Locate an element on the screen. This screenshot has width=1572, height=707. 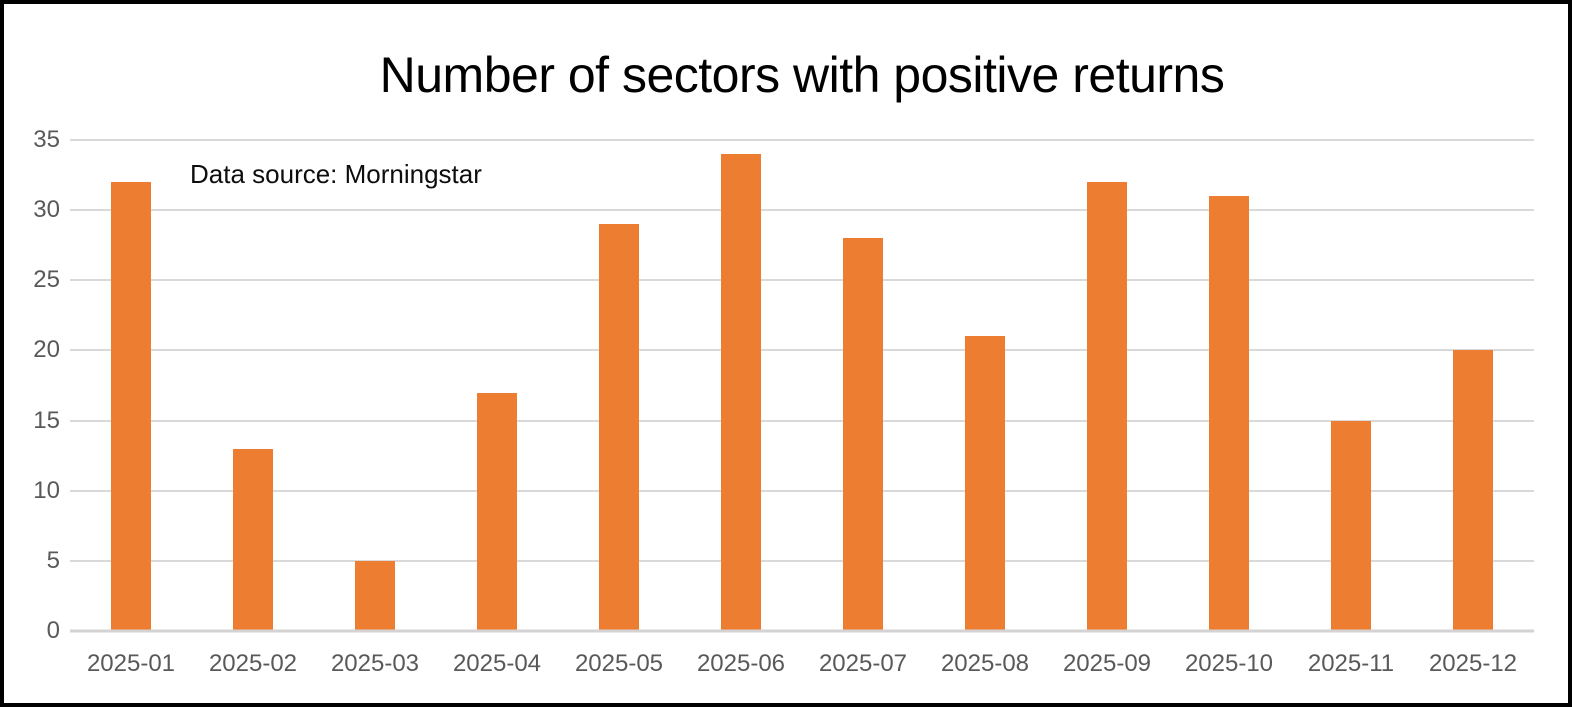
x-tick-label: 2025-04 is located at coordinates (497, 663).